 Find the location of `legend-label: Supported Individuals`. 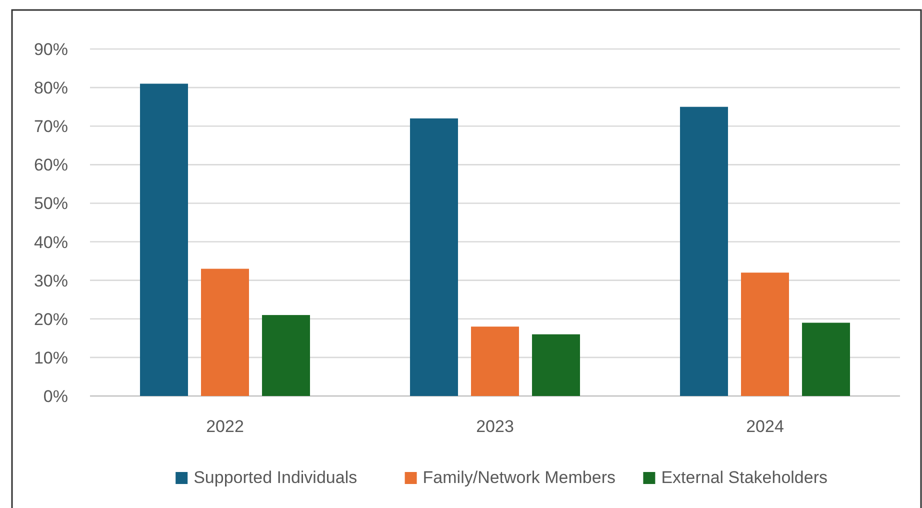

legend-label: Supported Individuals is located at coordinates (276, 477).